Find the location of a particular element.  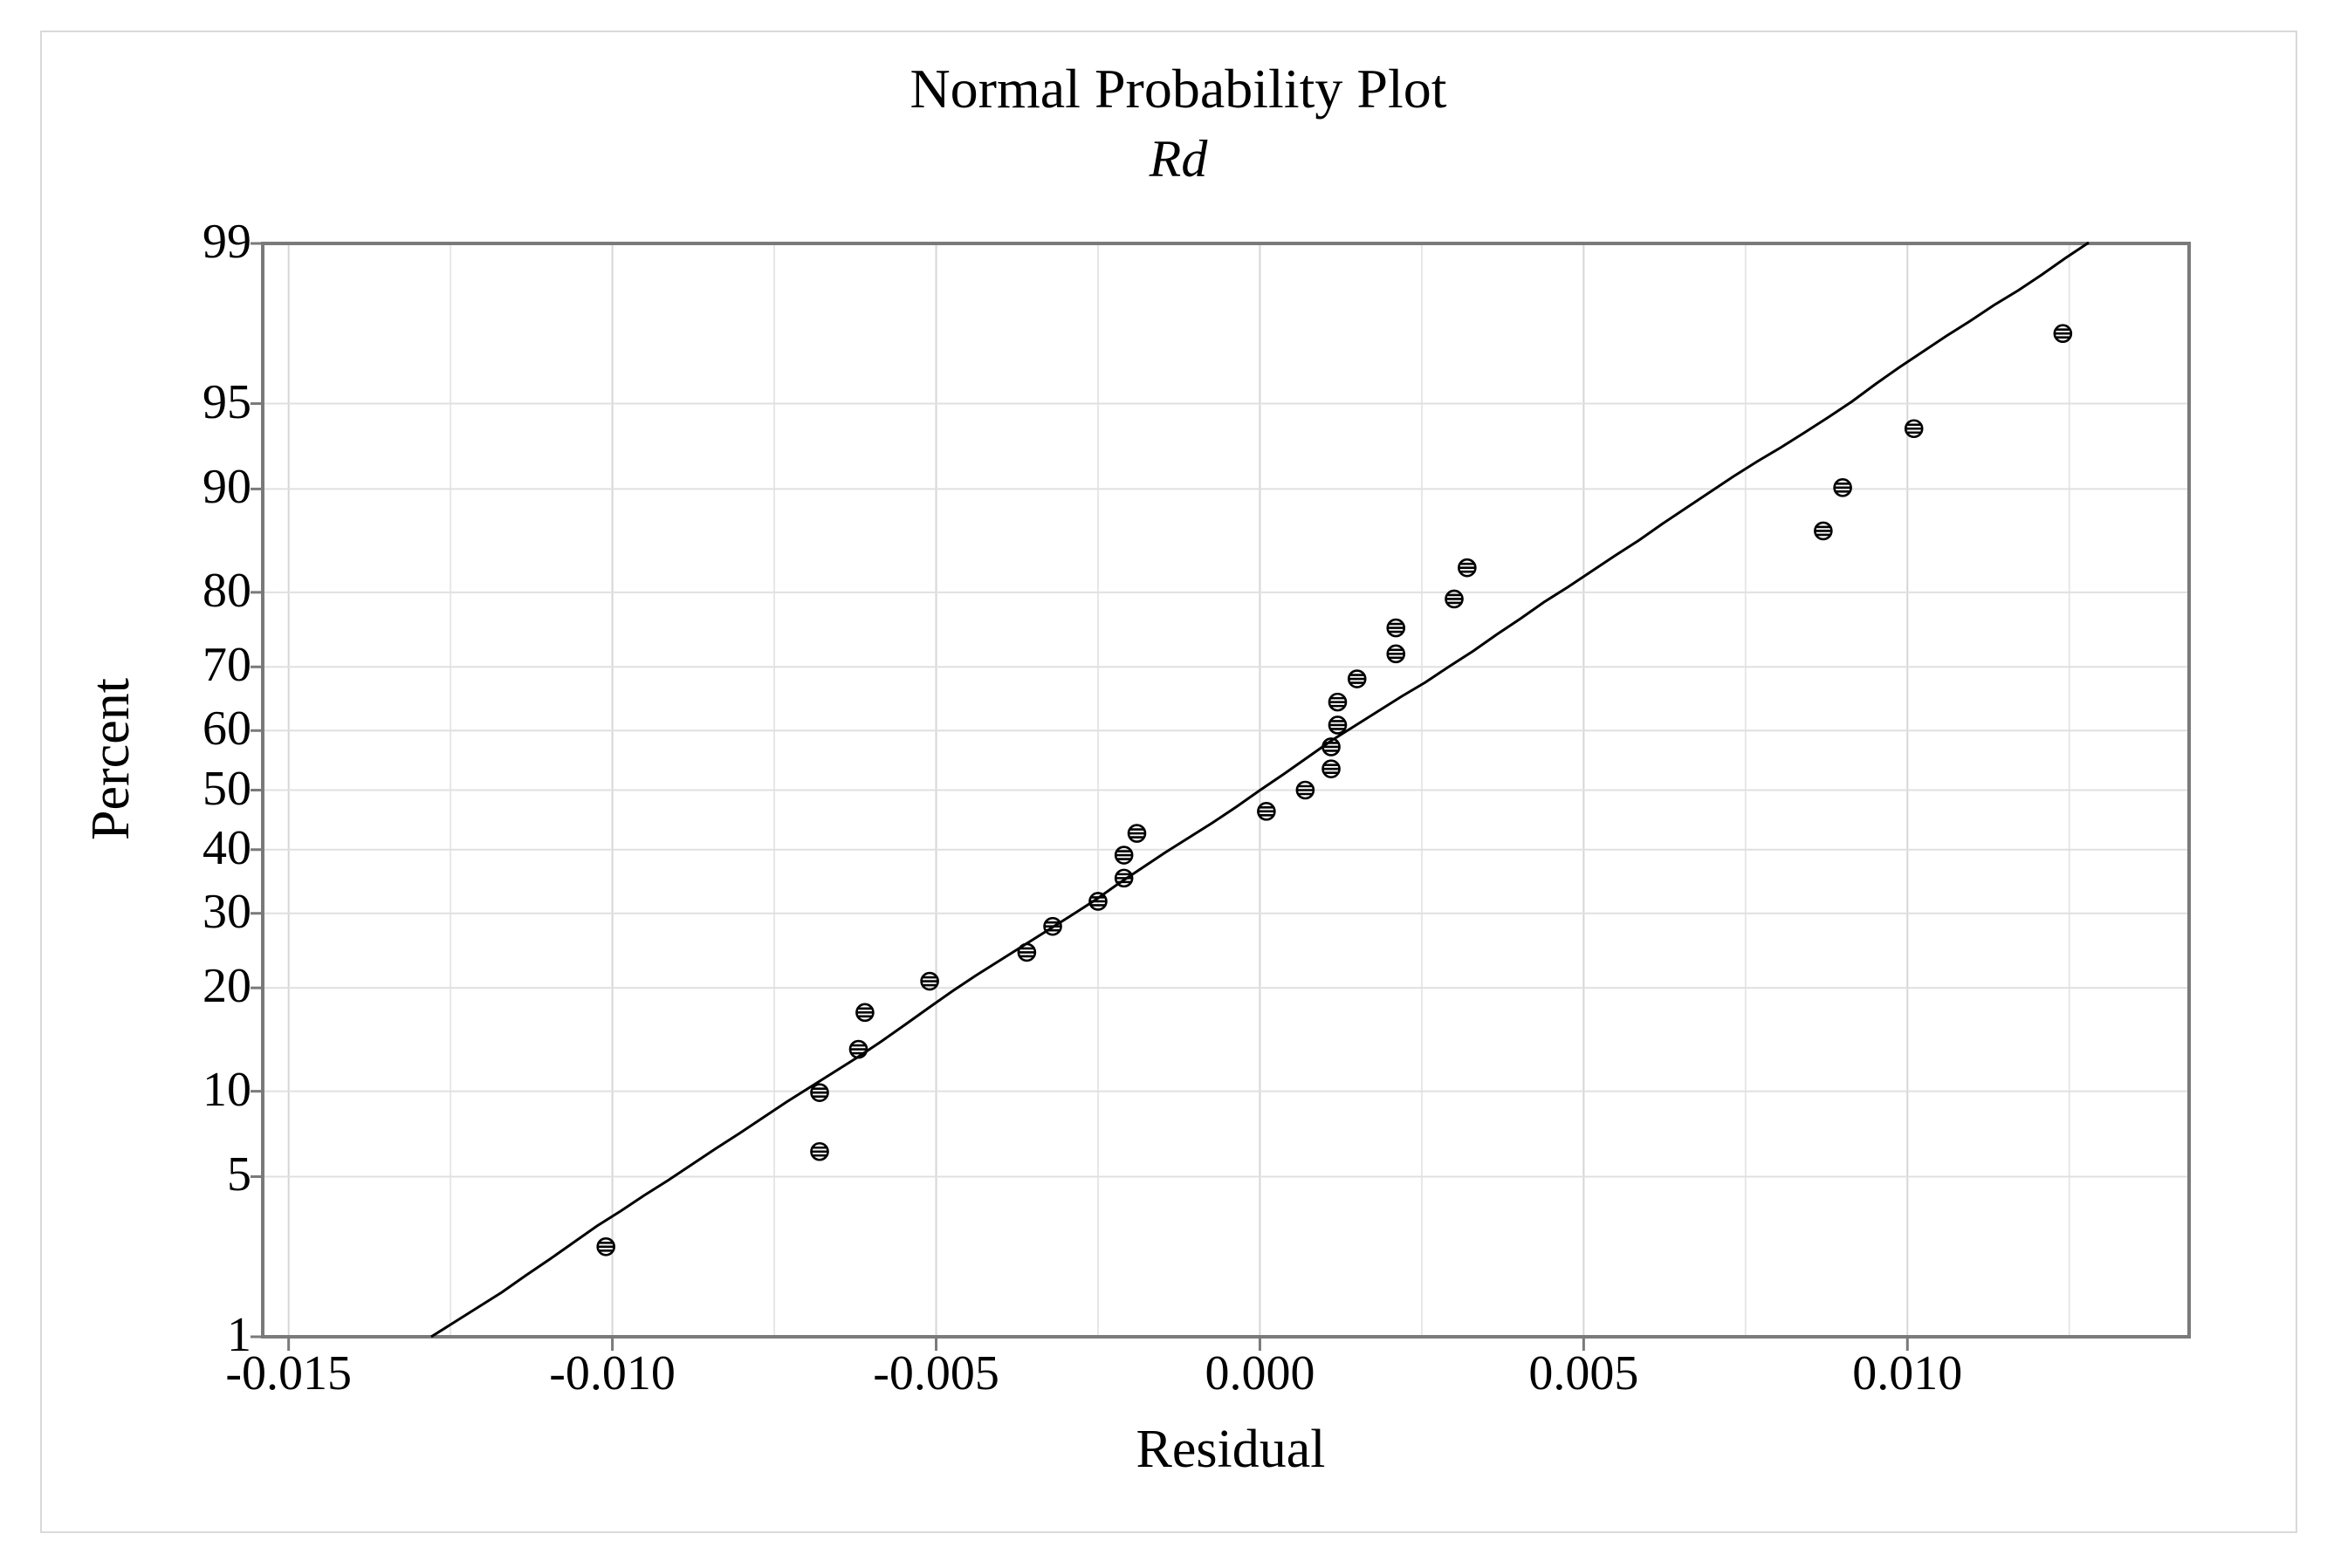

x-tick-label: -0.005 is located at coordinates (936, 1373).